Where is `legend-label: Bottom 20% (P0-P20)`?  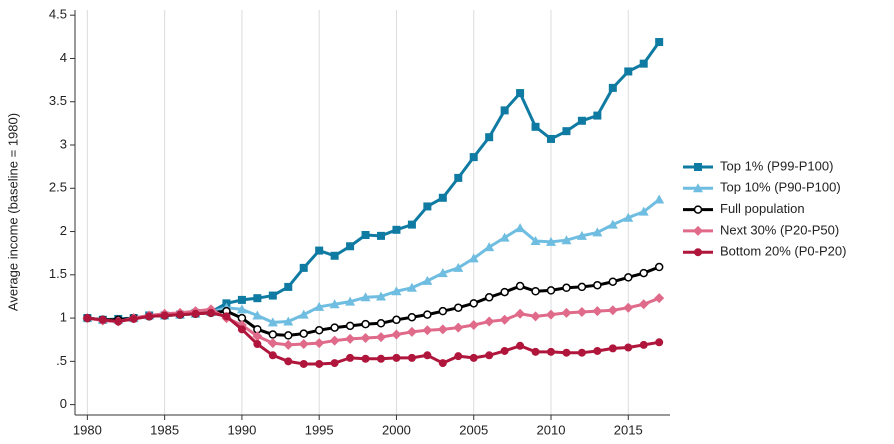 legend-label: Bottom 20% (P0-P20) is located at coordinates (783, 251).